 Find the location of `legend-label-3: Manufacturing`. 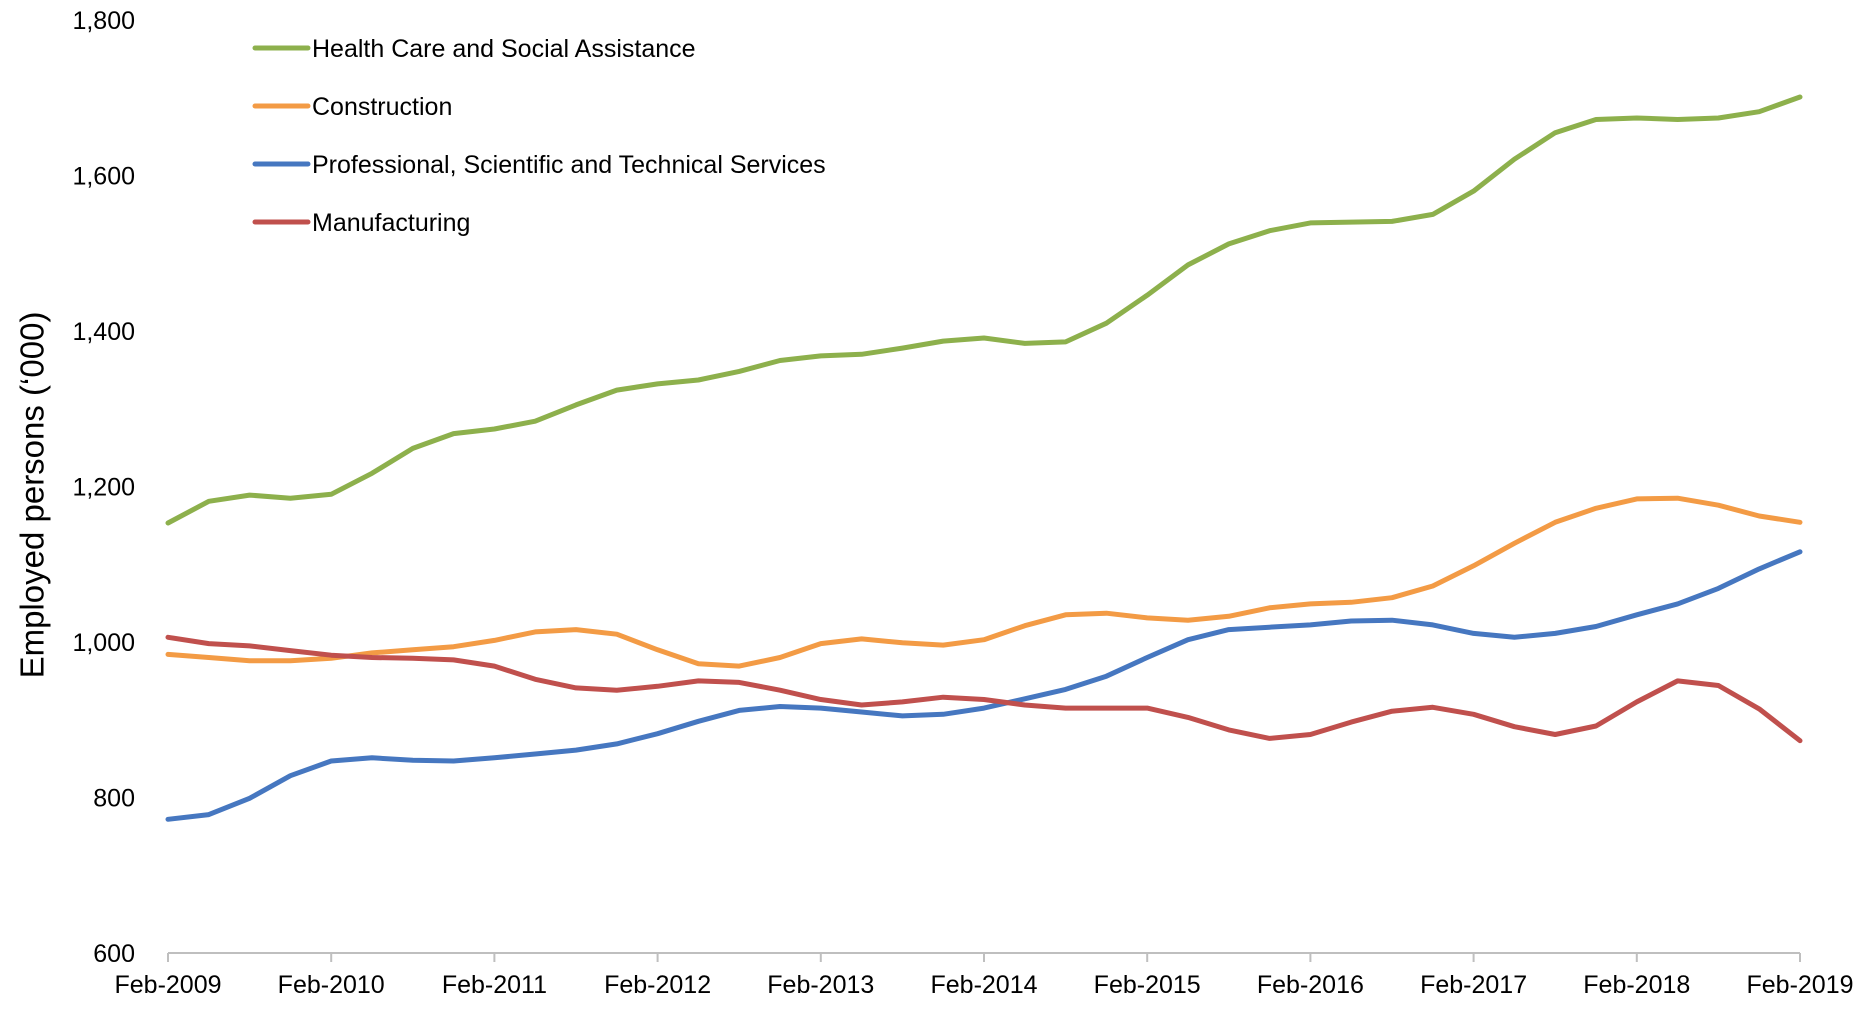

legend-label-3: Manufacturing is located at coordinates (391, 223).